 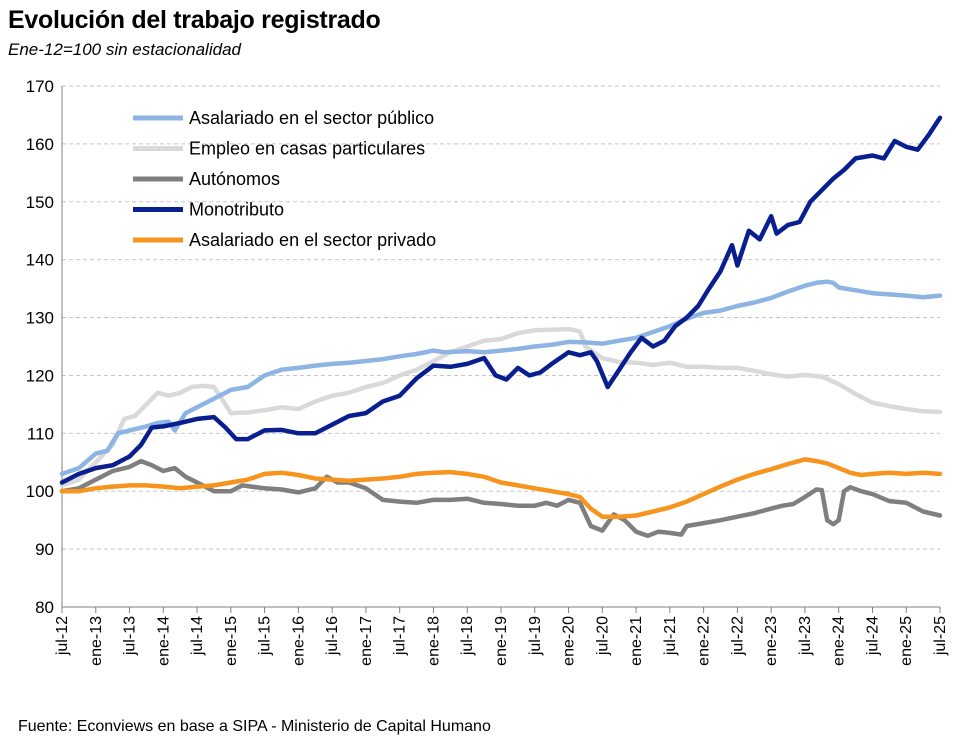 What do you see at coordinates (44, 347) in the screenshot?
I see `y-axis: 80 90 100 110 120 130 140 150 160 170` at bounding box center [44, 347].